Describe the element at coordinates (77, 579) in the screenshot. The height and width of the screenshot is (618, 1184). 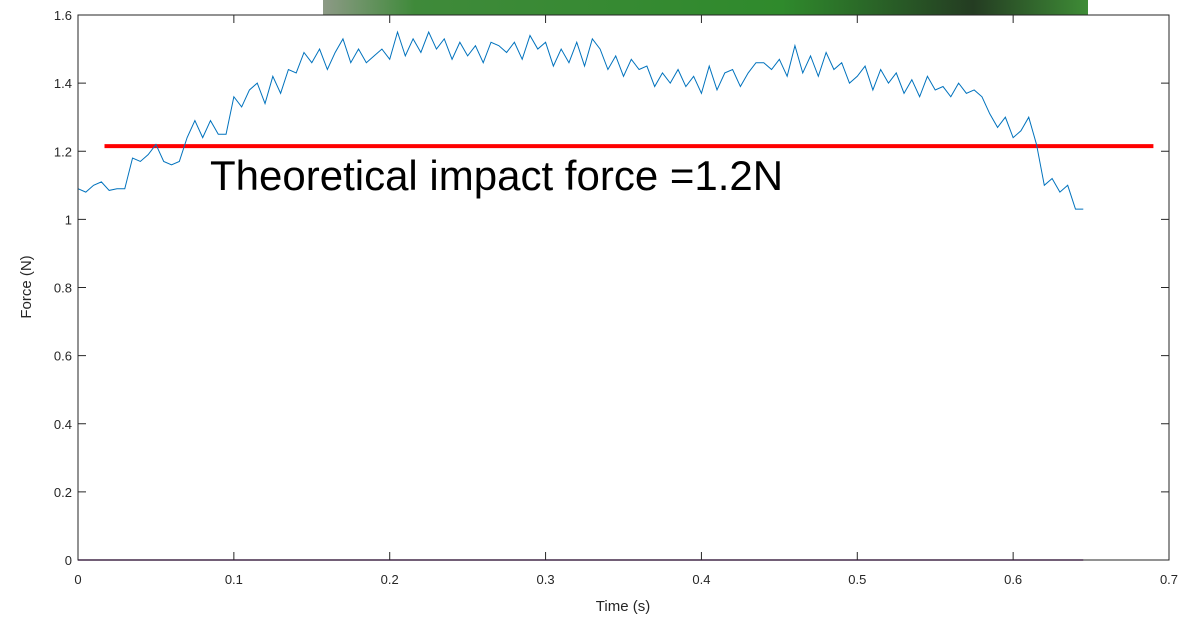
I see `x-tick-label: 0` at that location.